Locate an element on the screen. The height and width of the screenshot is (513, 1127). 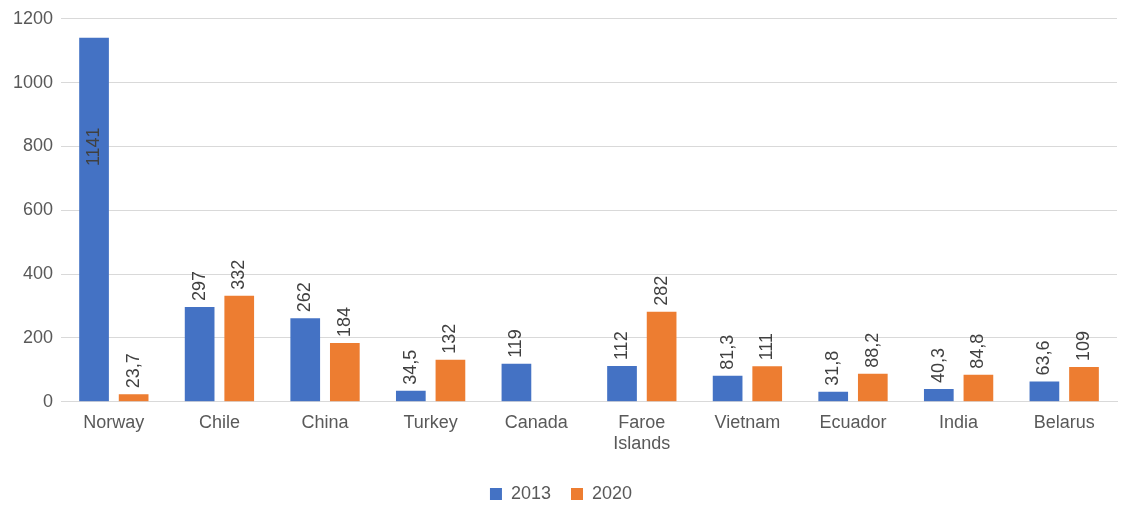
data-label: 112 is located at coordinates (620, 346).